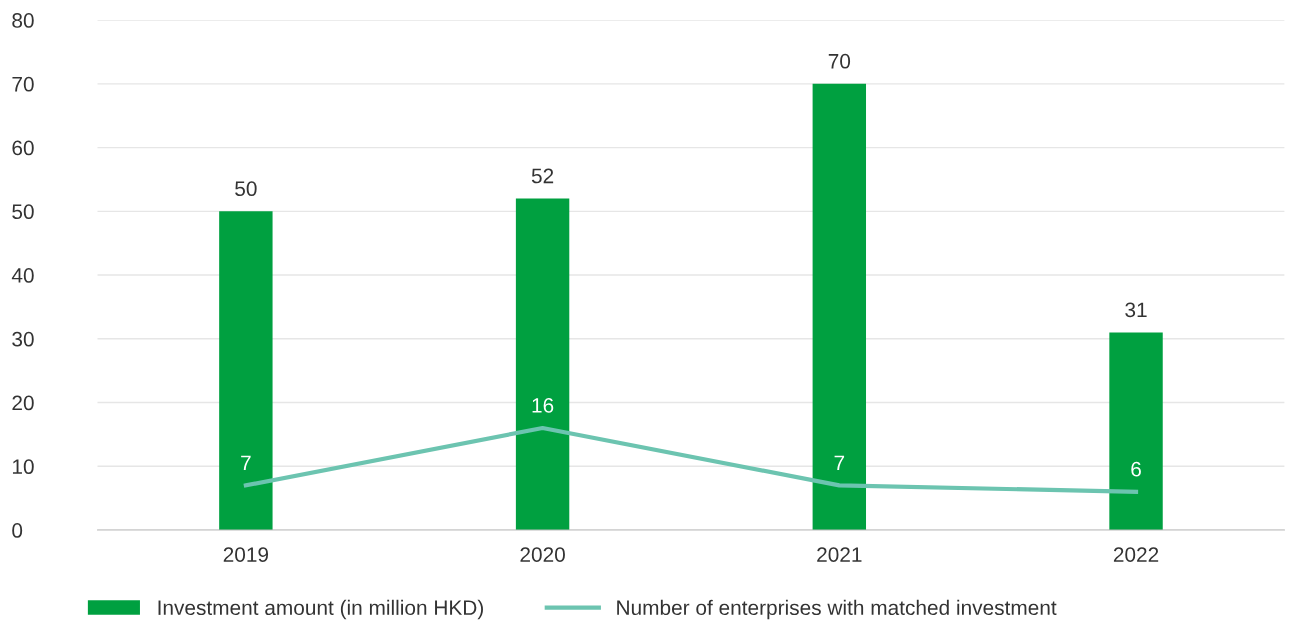 This screenshot has width=1300, height=628. I want to click on legend-label: Investment amount (in million HKD), so click(320, 609).